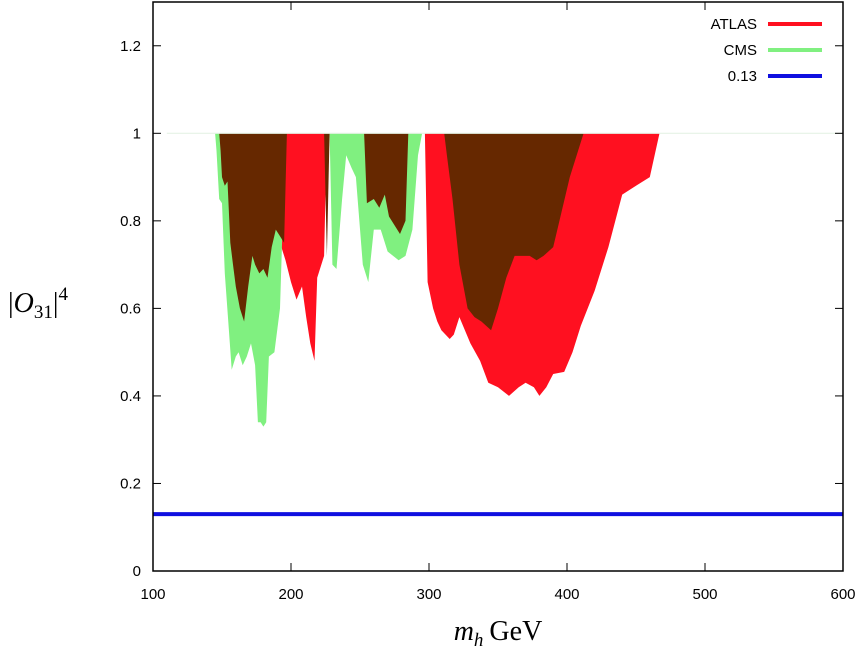 Image resolution: width=859 pixels, height=647 pixels. What do you see at coordinates (137, 133) in the screenshot?
I see `y-tick-label: 1` at bounding box center [137, 133].